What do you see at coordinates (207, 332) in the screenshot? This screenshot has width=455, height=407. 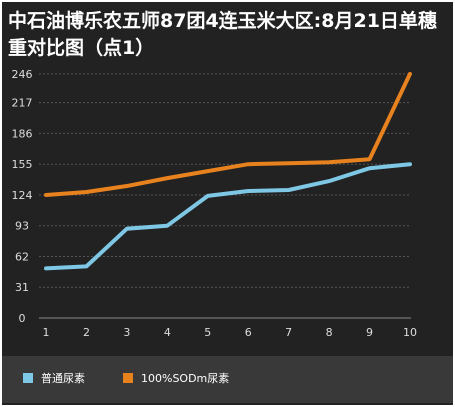 I see `x-tick-label: 5` at bounding box center [207, 332].